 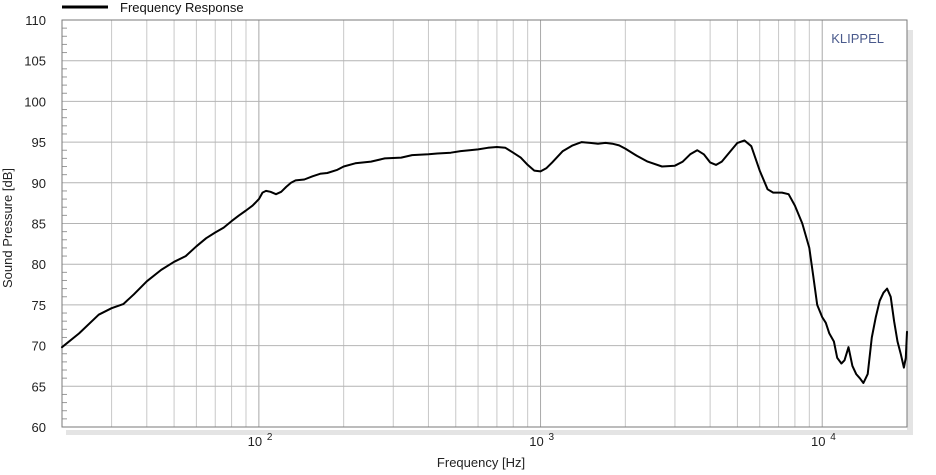 What do you see at coordinates (39, 264) in the screenshot?
I see `y-tick-label: 80` at bounding box center [39, 264].